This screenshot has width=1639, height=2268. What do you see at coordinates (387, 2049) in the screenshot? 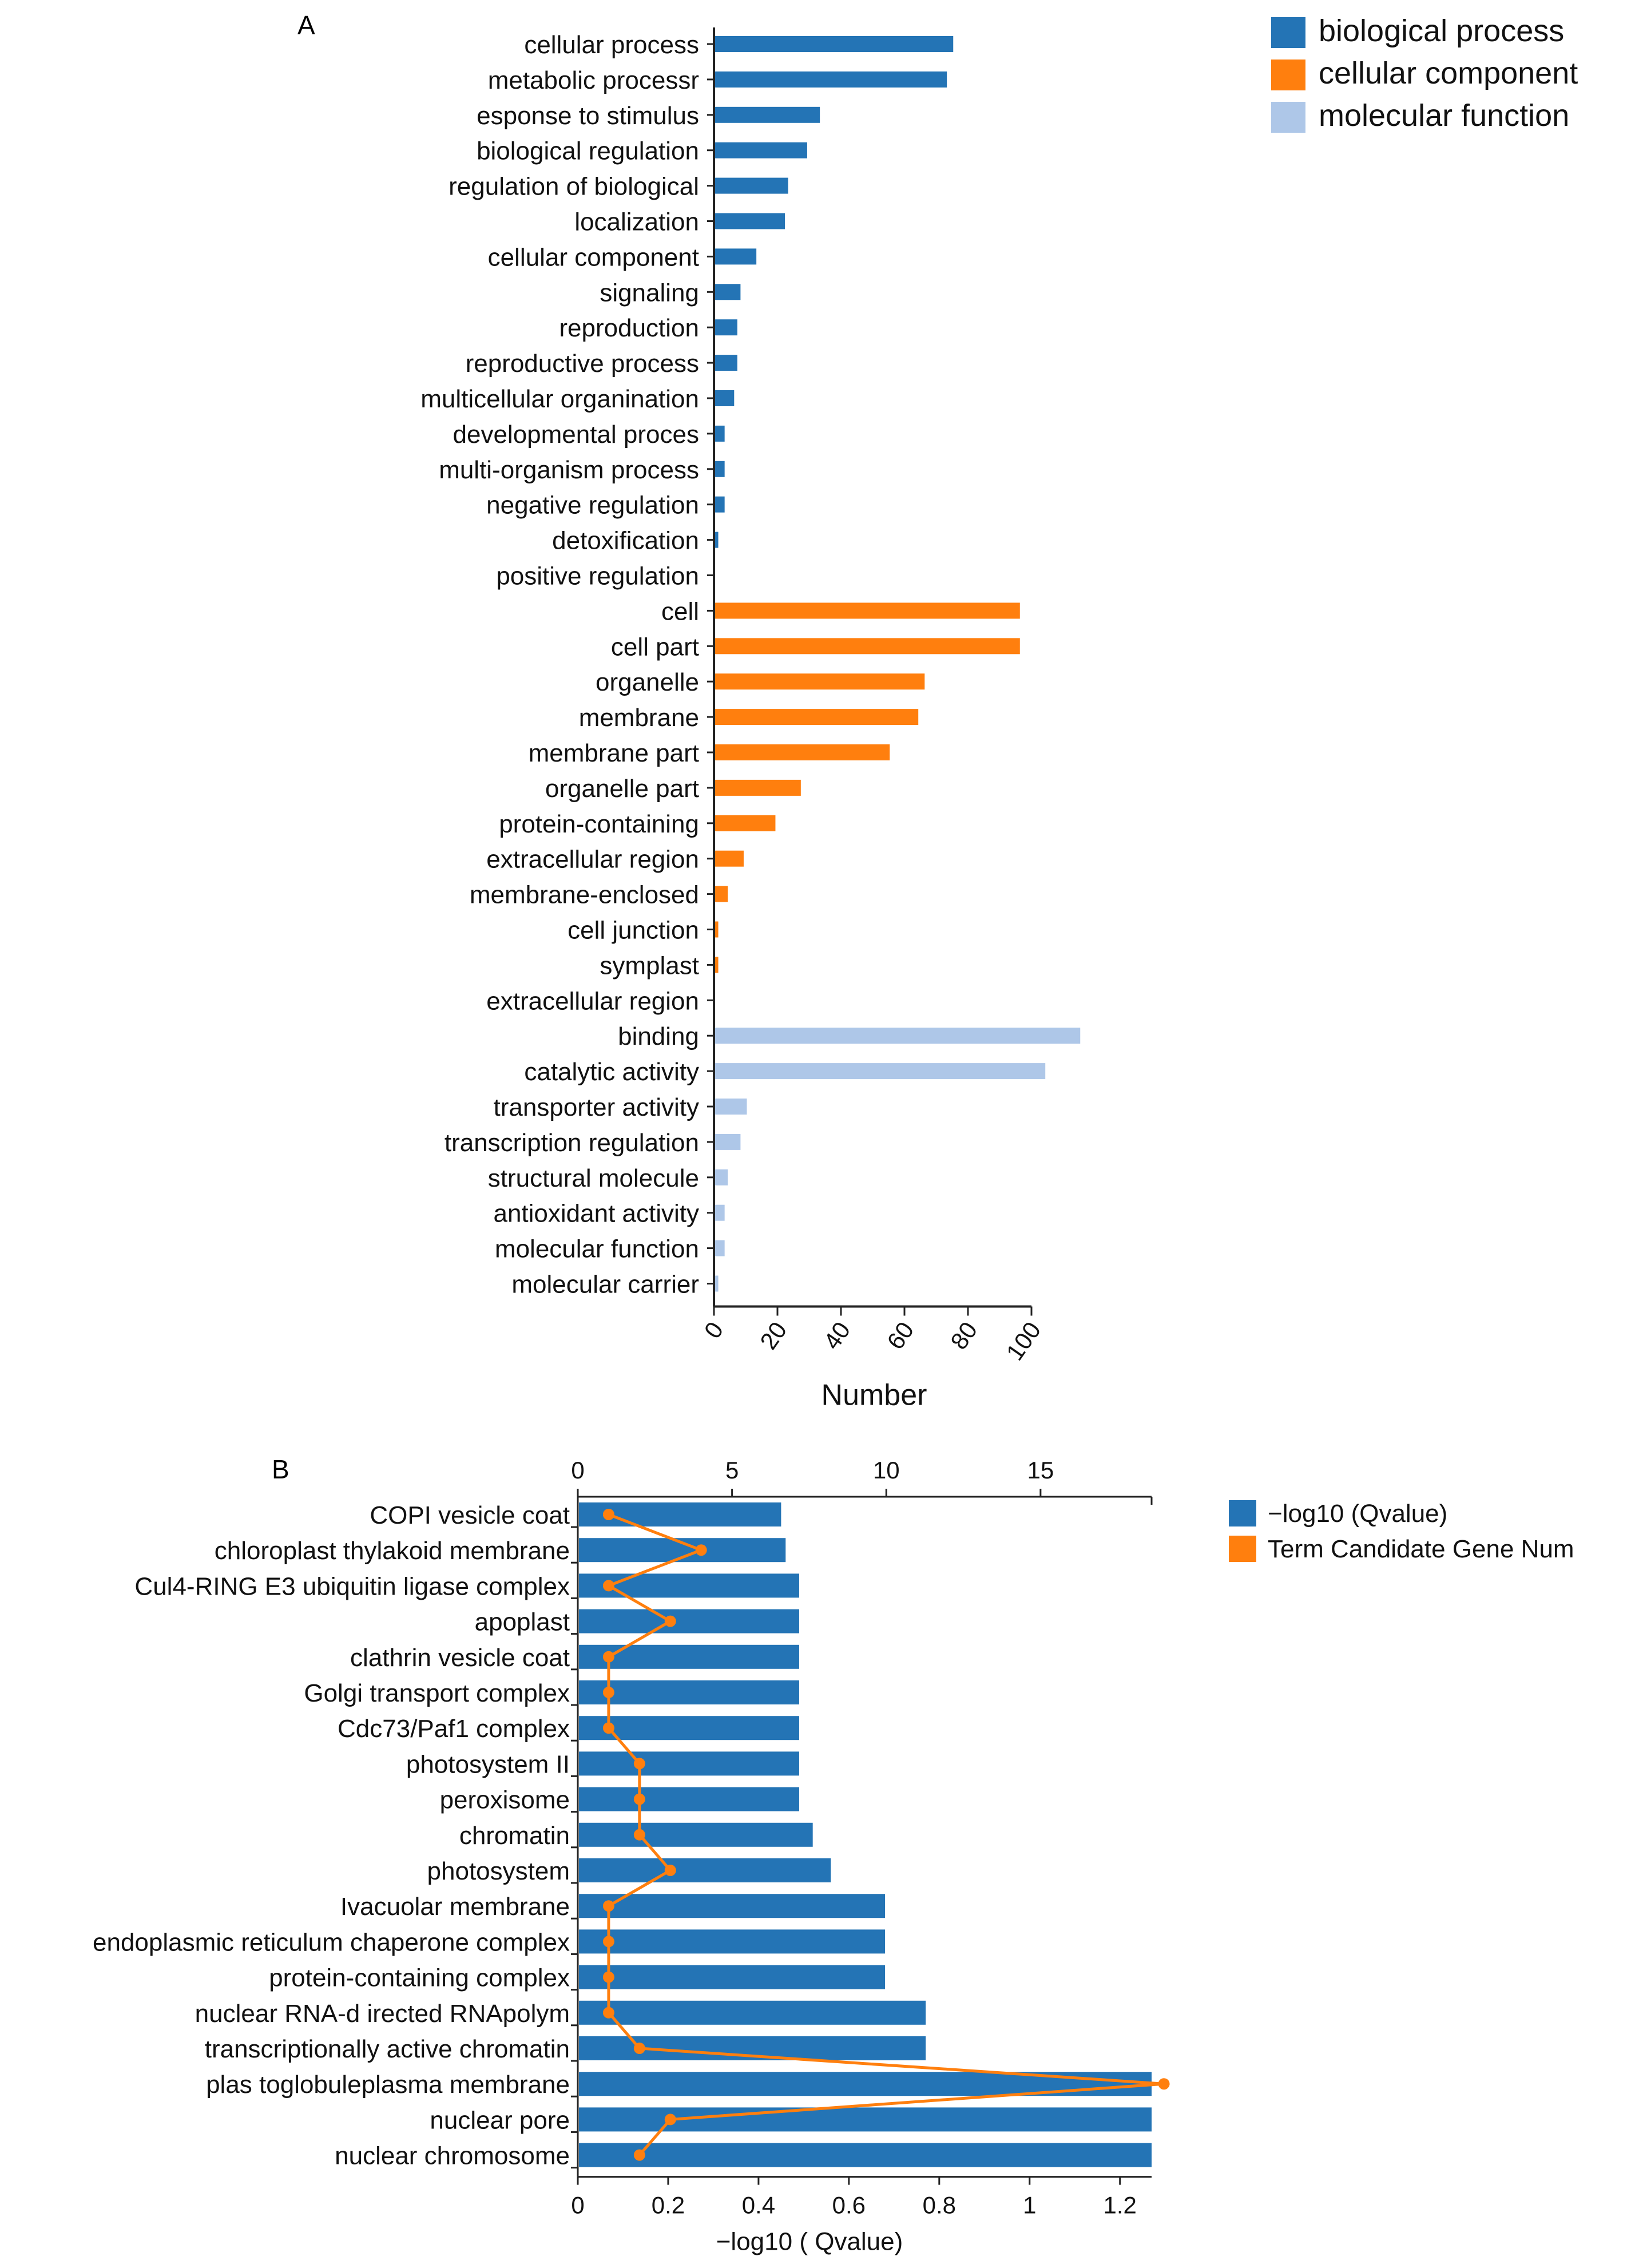
I see `category-label: transcriptionally active chromatin` at bounding box center [387, 2049].